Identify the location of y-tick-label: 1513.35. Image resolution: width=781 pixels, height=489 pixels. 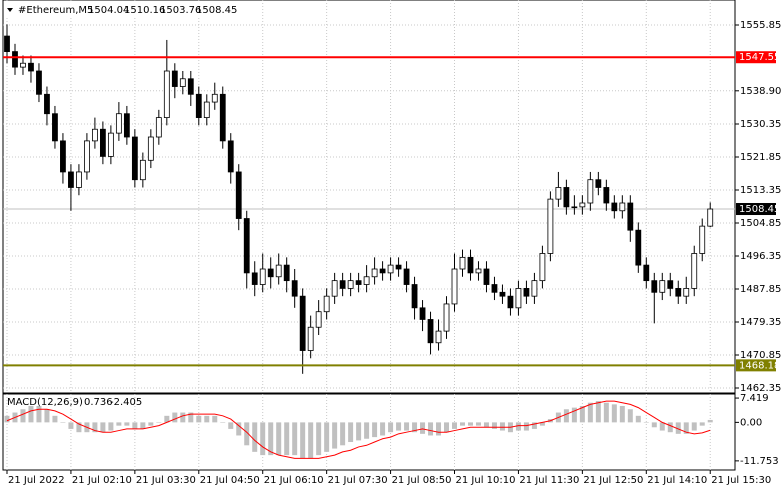
(760, 190).